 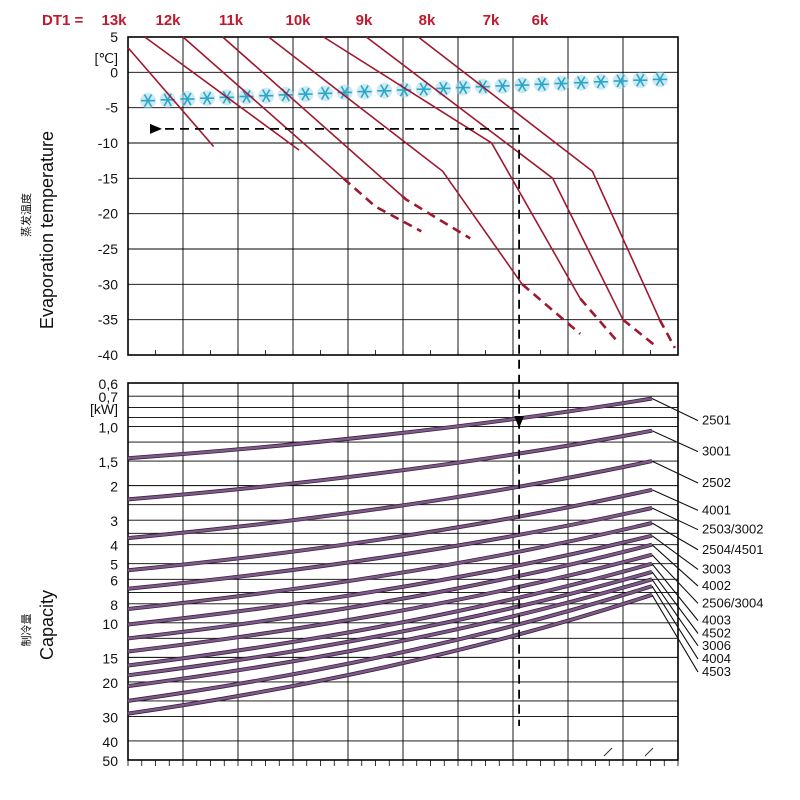 What do you see at coordinates (716, 671) in the screenshot?
I see `model-label: 4503` at bounding box center [716, 671].